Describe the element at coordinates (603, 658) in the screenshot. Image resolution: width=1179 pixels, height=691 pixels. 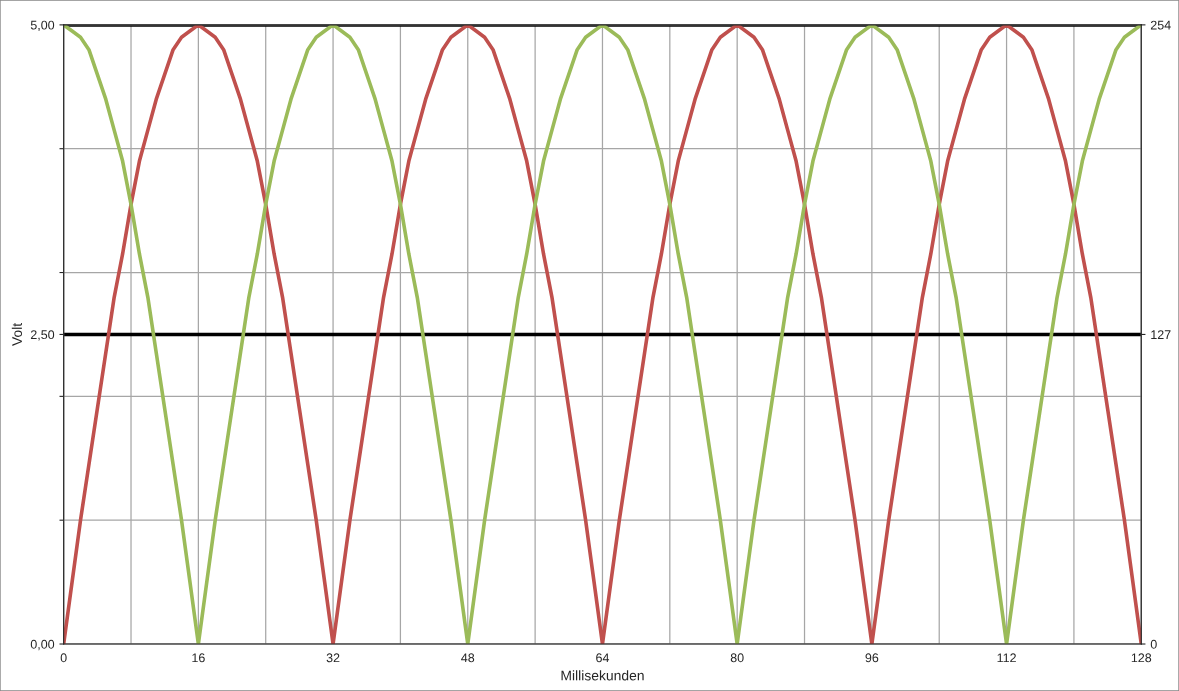
I see `x-tick-label: 64` at that location.